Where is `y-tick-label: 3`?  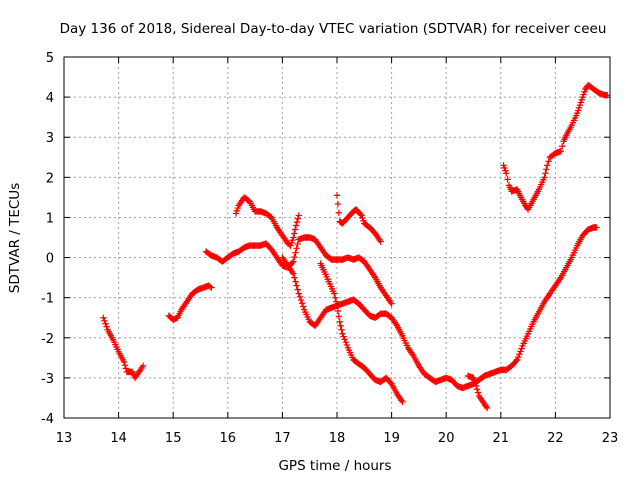 y-tick-label: 3 is located at coordinates (50, 138).